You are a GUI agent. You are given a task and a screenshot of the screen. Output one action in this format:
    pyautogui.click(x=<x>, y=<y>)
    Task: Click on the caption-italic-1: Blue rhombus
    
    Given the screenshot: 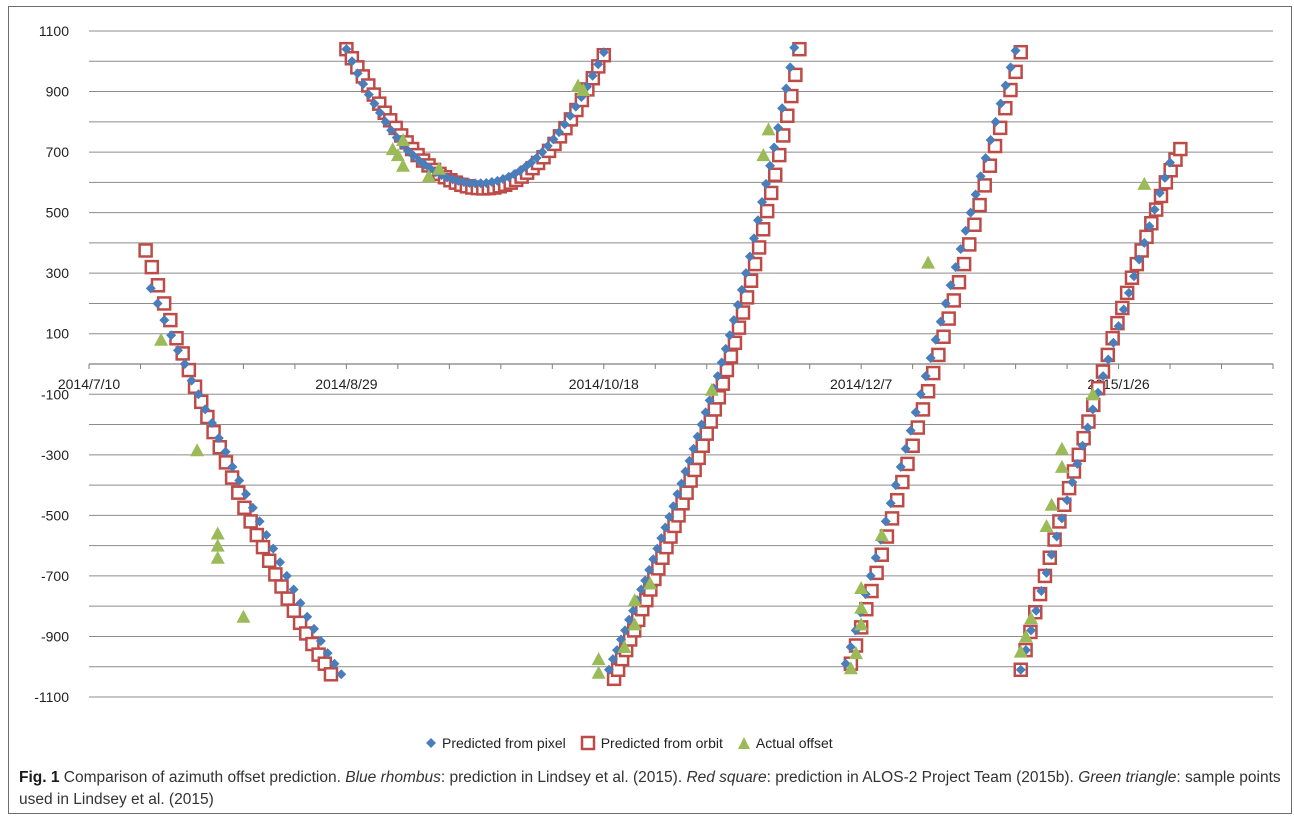 What is the action you would take?
    pyautogui.click(x=393, y=777)
    